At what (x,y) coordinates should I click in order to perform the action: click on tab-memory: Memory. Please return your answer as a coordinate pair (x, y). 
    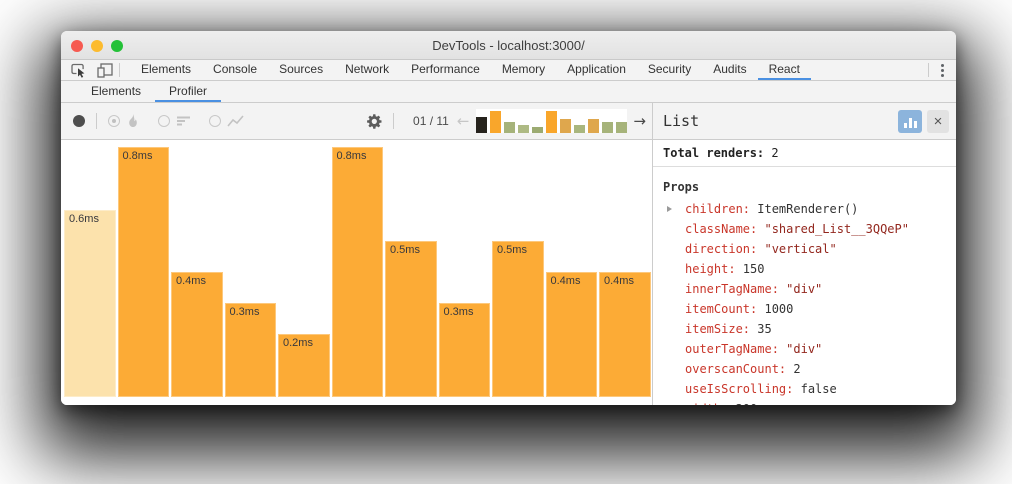
    Looking at the image, I should click on (523, 69).